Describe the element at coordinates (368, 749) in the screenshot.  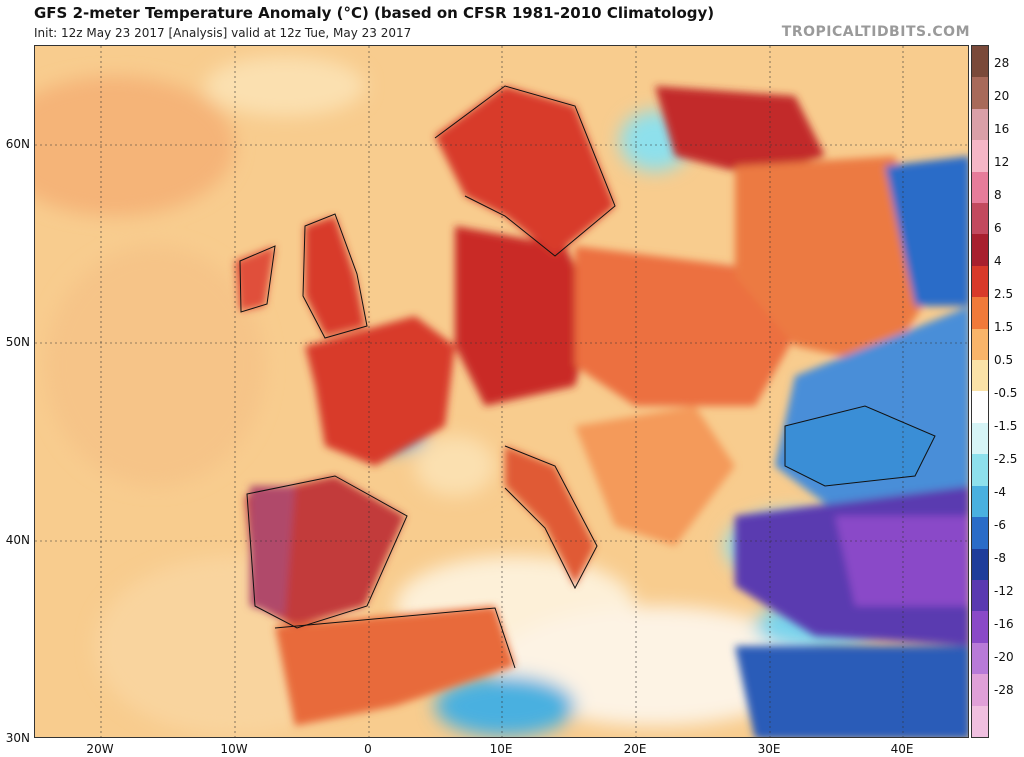
I see `lon-label-0: 0` at that location.